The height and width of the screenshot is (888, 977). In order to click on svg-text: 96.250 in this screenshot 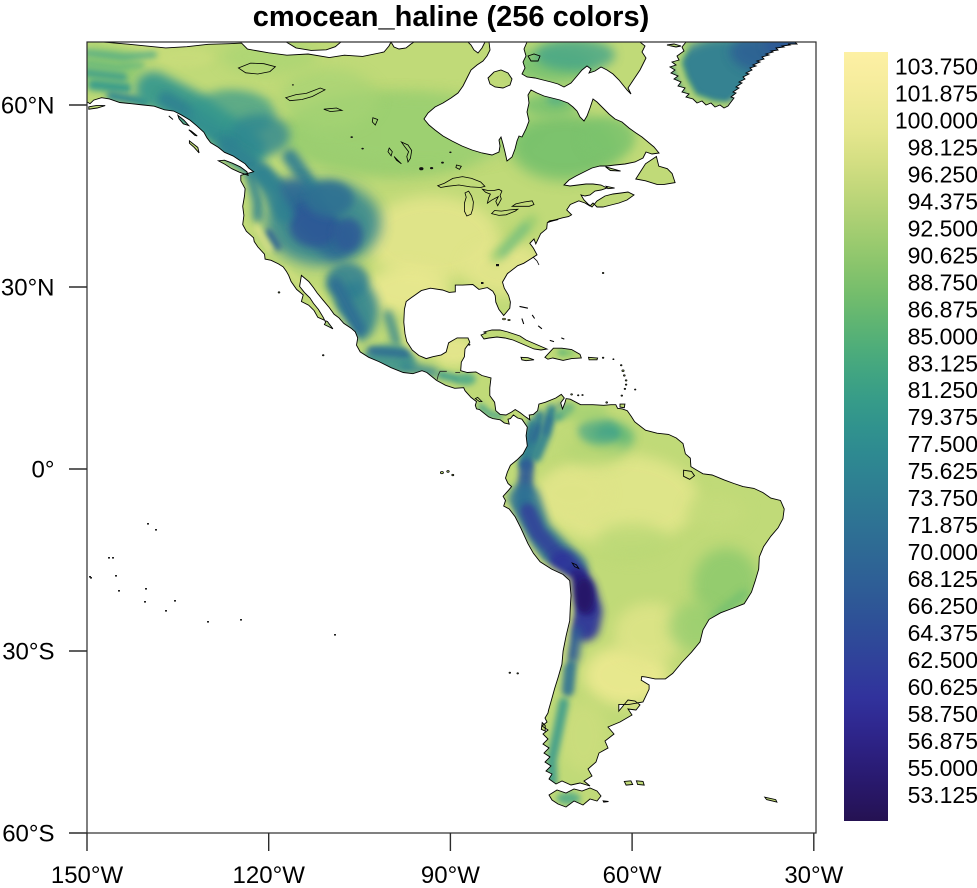, I will do `click(942, 175)`.